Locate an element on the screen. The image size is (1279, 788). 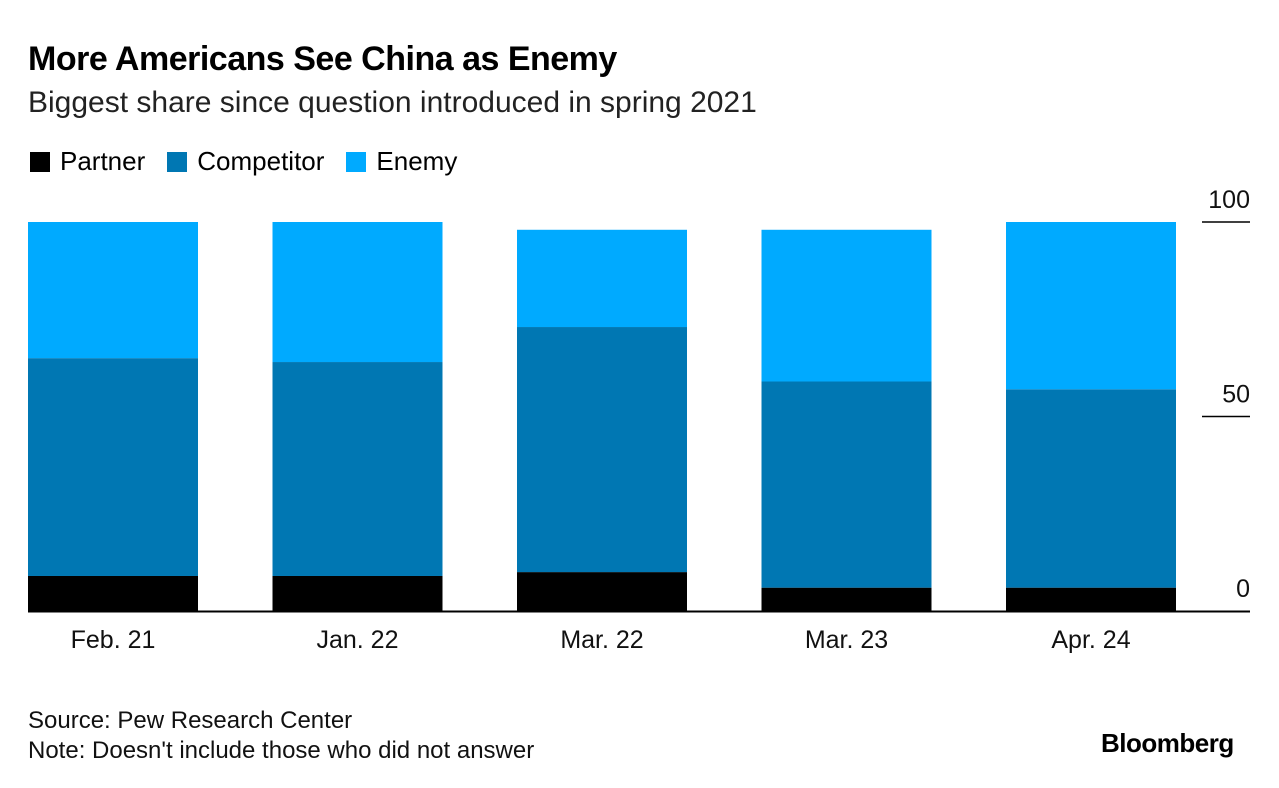
legend-item-partner: Partner is located at coordinates (87, 161).